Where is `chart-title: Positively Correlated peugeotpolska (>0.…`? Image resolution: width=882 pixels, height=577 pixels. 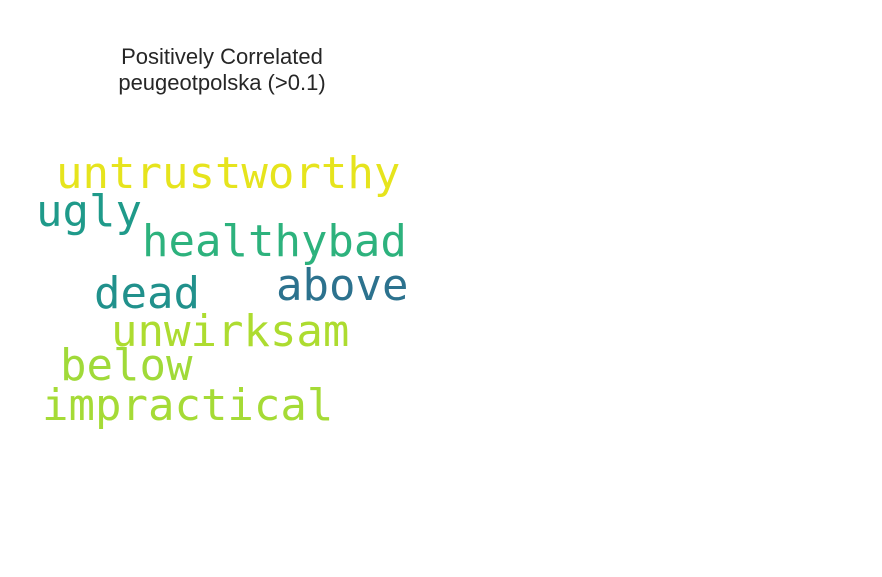
chart-title: Positively Correlated peugeotpolska (>0.… is located at coordinates (222, 70).